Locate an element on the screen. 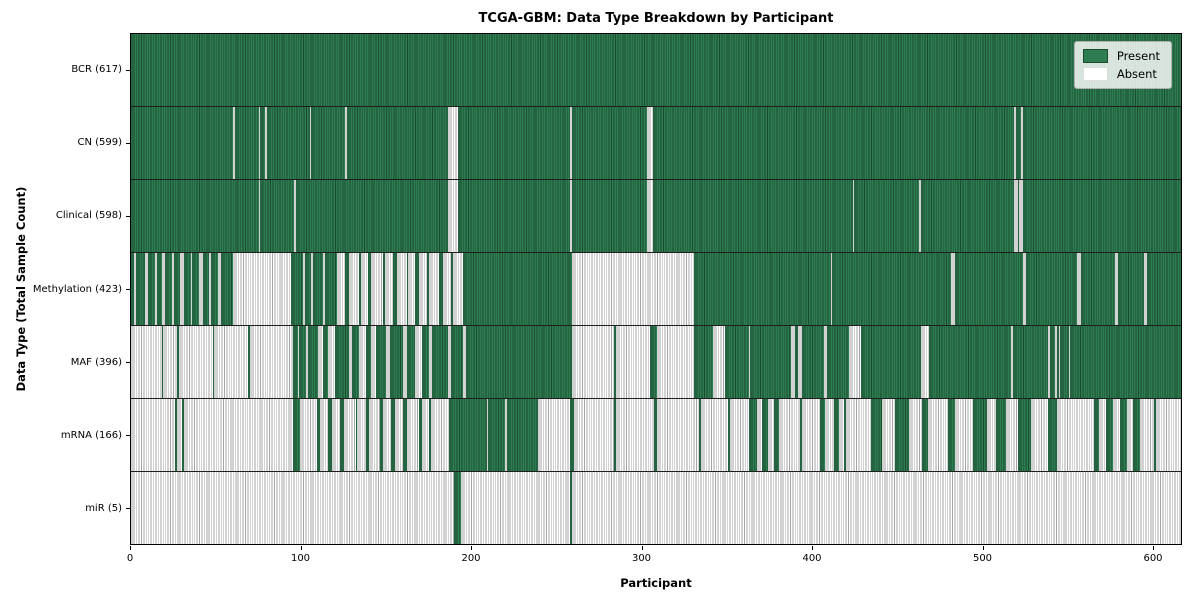 Image resolution: width=1200 pixels, height=600 pixels. heatmap-row-miR is located at coordinates (656, 507).